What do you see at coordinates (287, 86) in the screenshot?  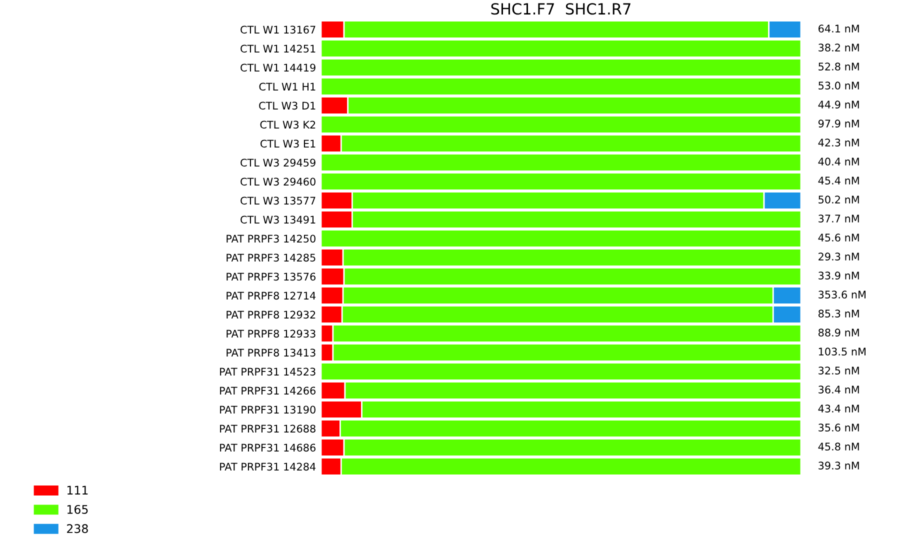 I see `y-tick-label: CTL W1 H1` at bounding box center [287, 86].